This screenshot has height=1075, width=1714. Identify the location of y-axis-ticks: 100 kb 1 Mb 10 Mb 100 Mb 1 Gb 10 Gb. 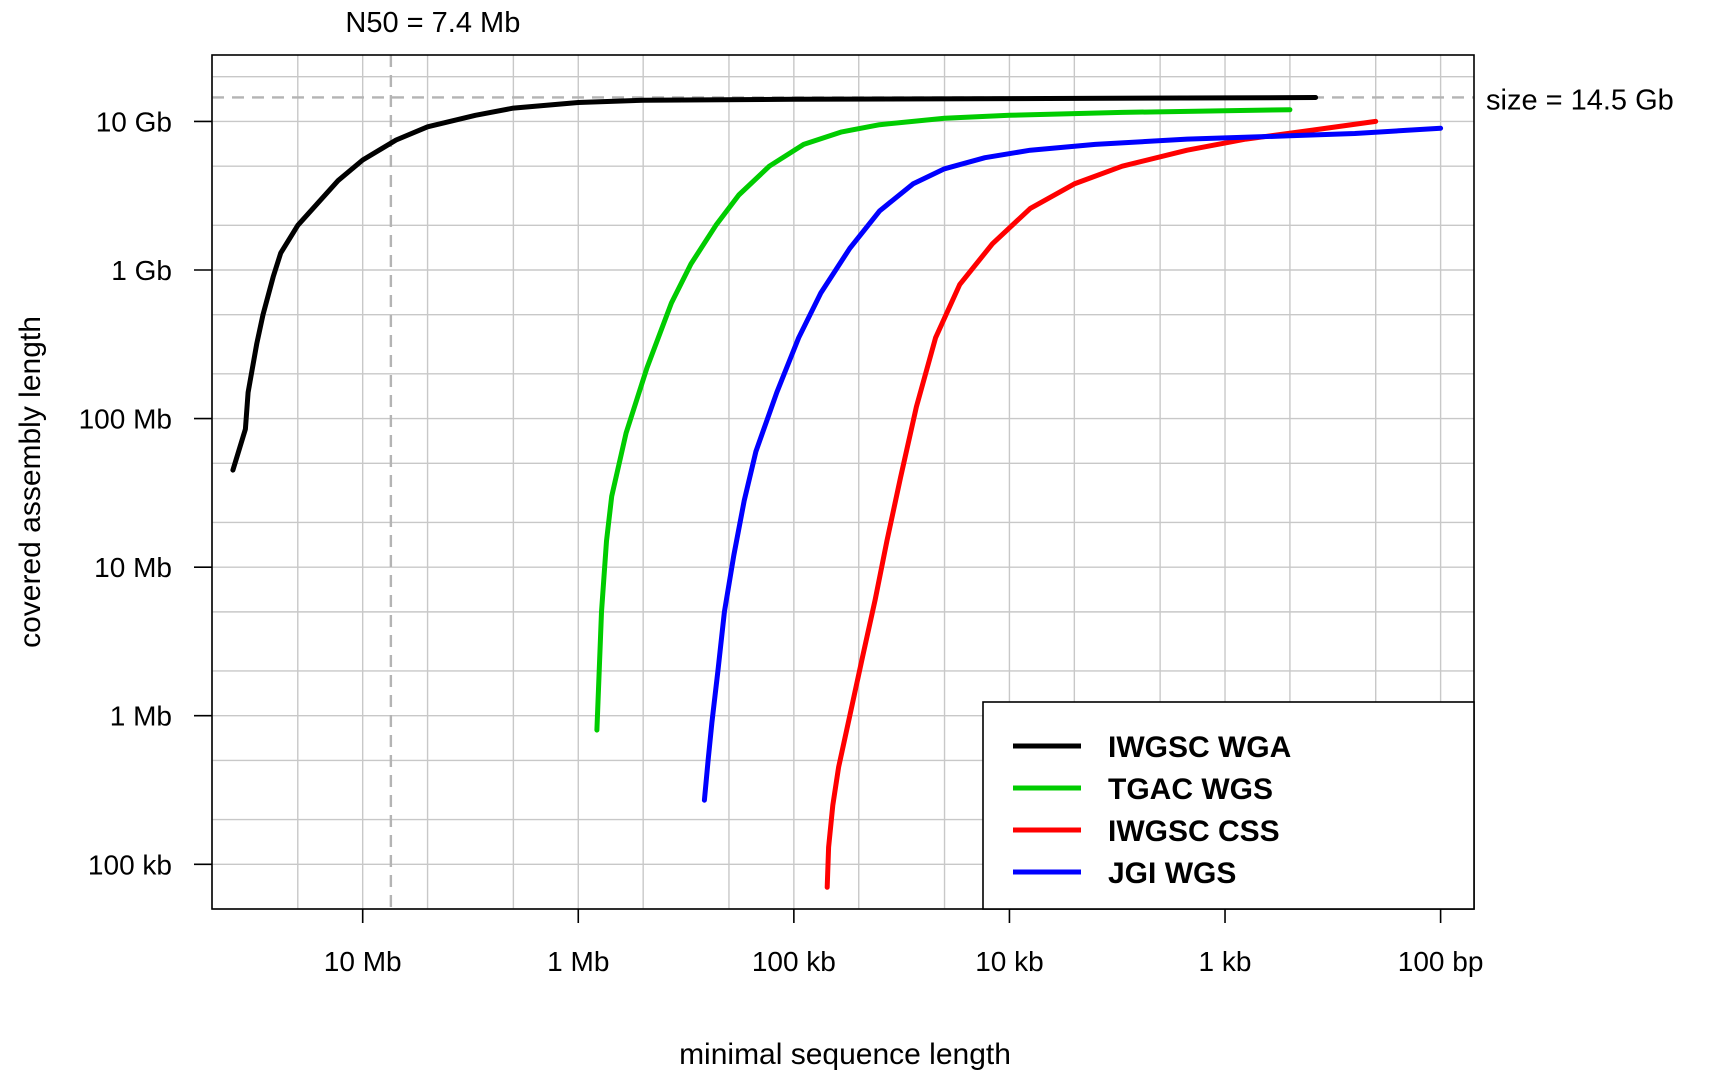
(145, 493).